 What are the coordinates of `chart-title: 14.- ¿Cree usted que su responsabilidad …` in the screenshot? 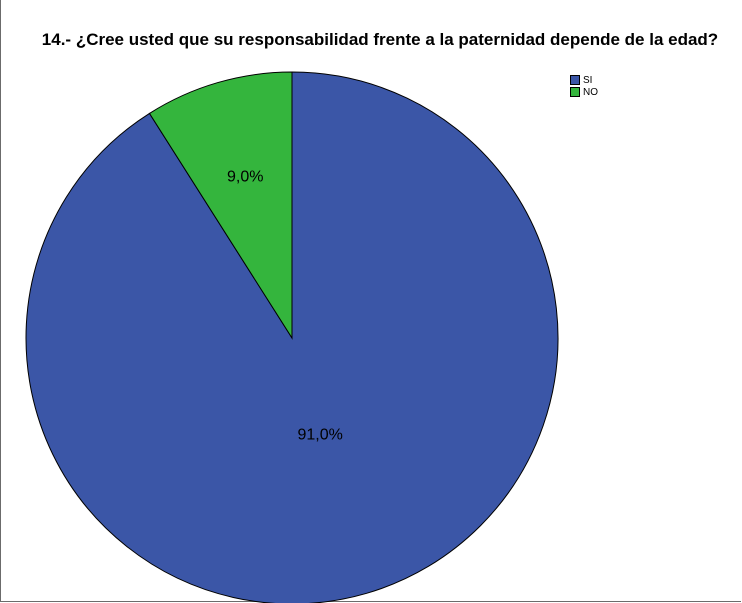 It's located at (380, 39).